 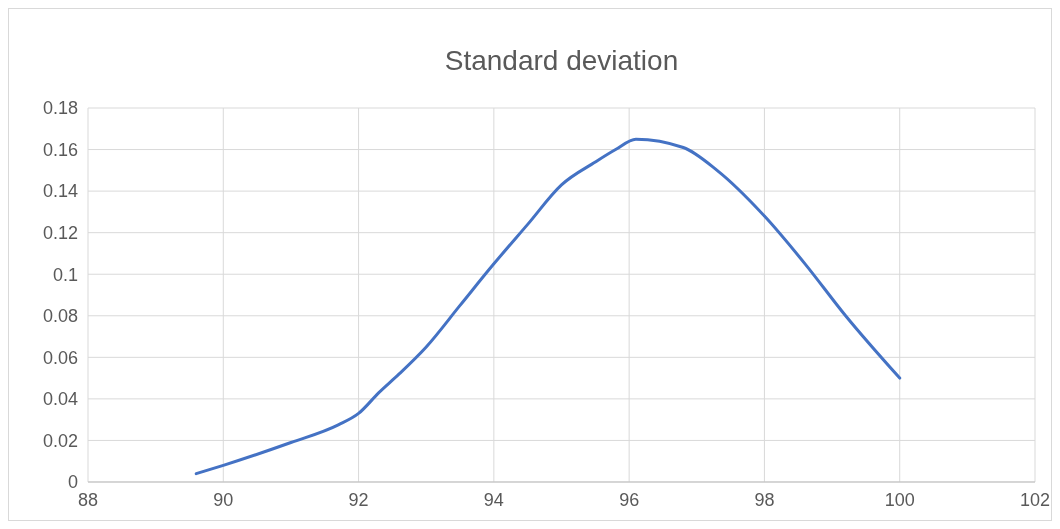 What do you see at coordinates (72, 482) in the screenshot?
I see `y-tick-label: 0` at bounding box center [72, 482].